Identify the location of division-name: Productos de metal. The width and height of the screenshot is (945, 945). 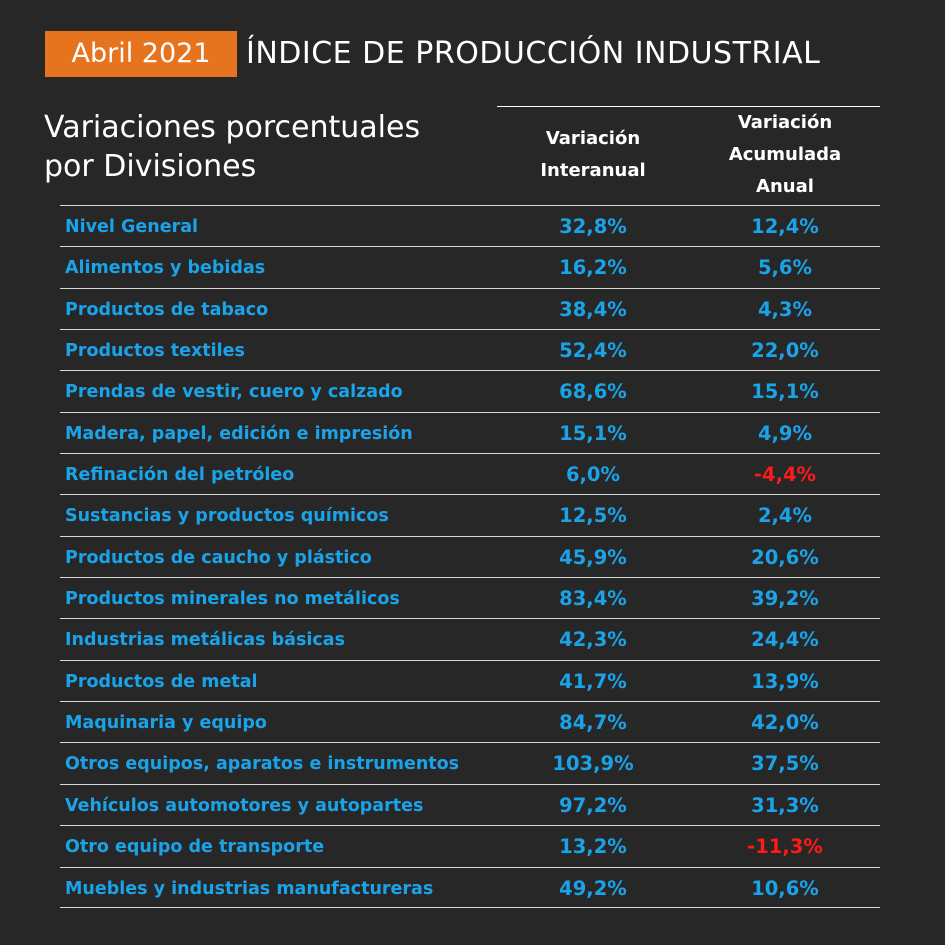
(161, 681).